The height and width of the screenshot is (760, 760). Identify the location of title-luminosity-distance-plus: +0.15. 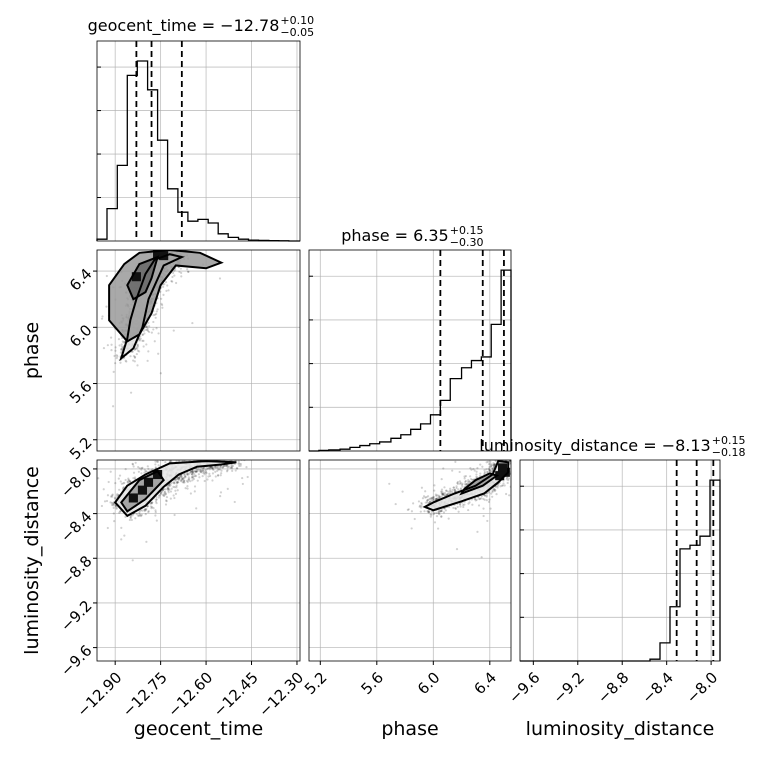
(729, 440).